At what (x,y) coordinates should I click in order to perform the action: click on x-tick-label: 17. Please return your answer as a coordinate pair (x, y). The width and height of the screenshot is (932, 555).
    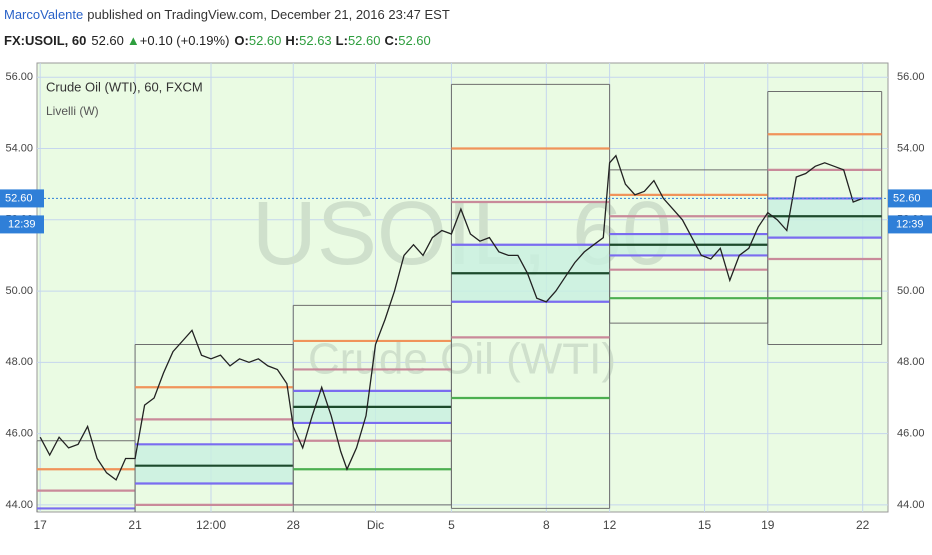
    Looking at the image, I should click on (40, 525).